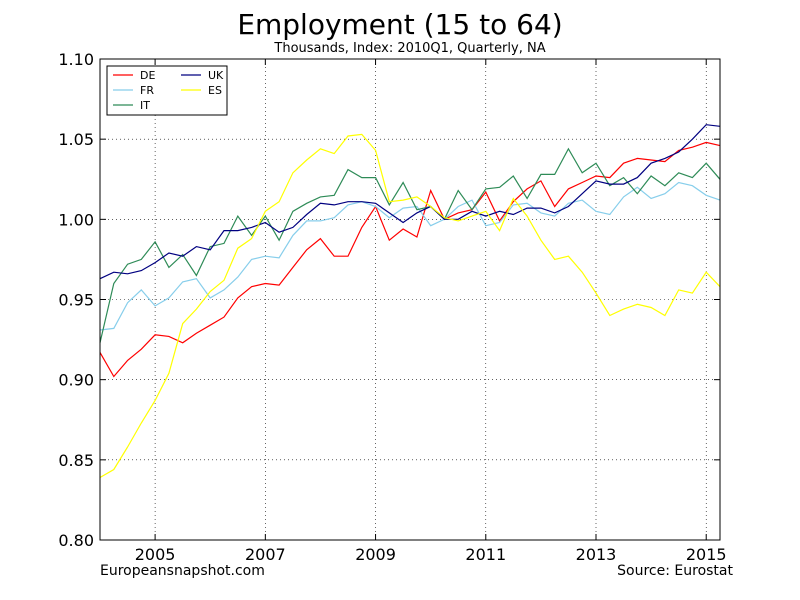 The width and height of the screenshot is (800, 600). What do you see at coordinates (409, 48) in the screenshot?
I see `chart-subtitle: Thousands, Index: 2010Q1, Quarterly, NA` at bounding box center [409, 48].